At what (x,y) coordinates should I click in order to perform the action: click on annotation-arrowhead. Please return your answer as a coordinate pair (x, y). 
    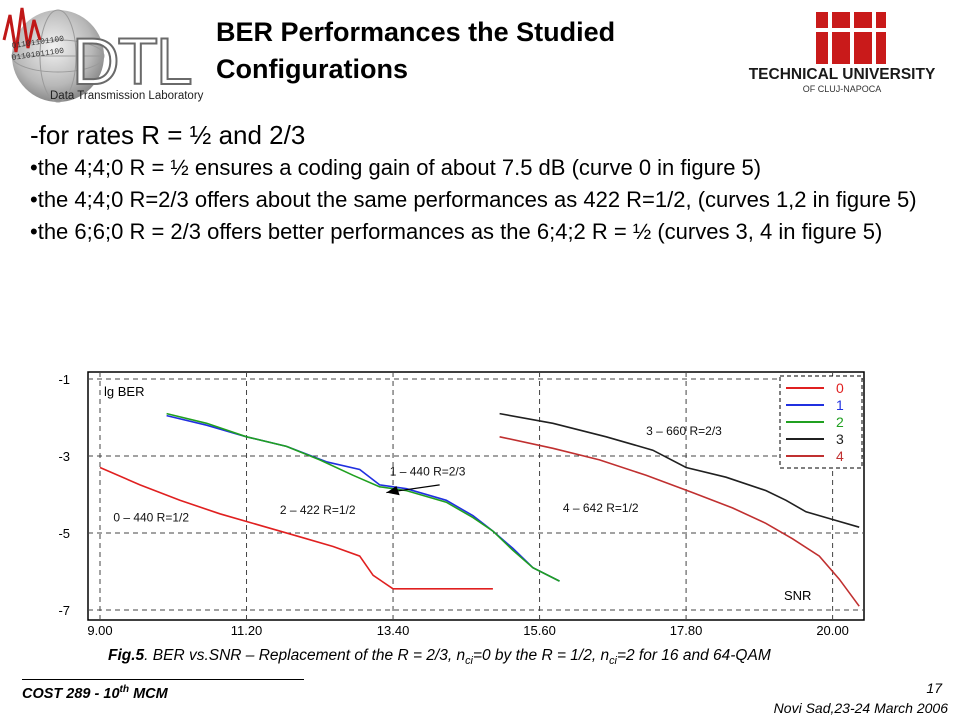
    Looking at the image, I should click on (393, 491).